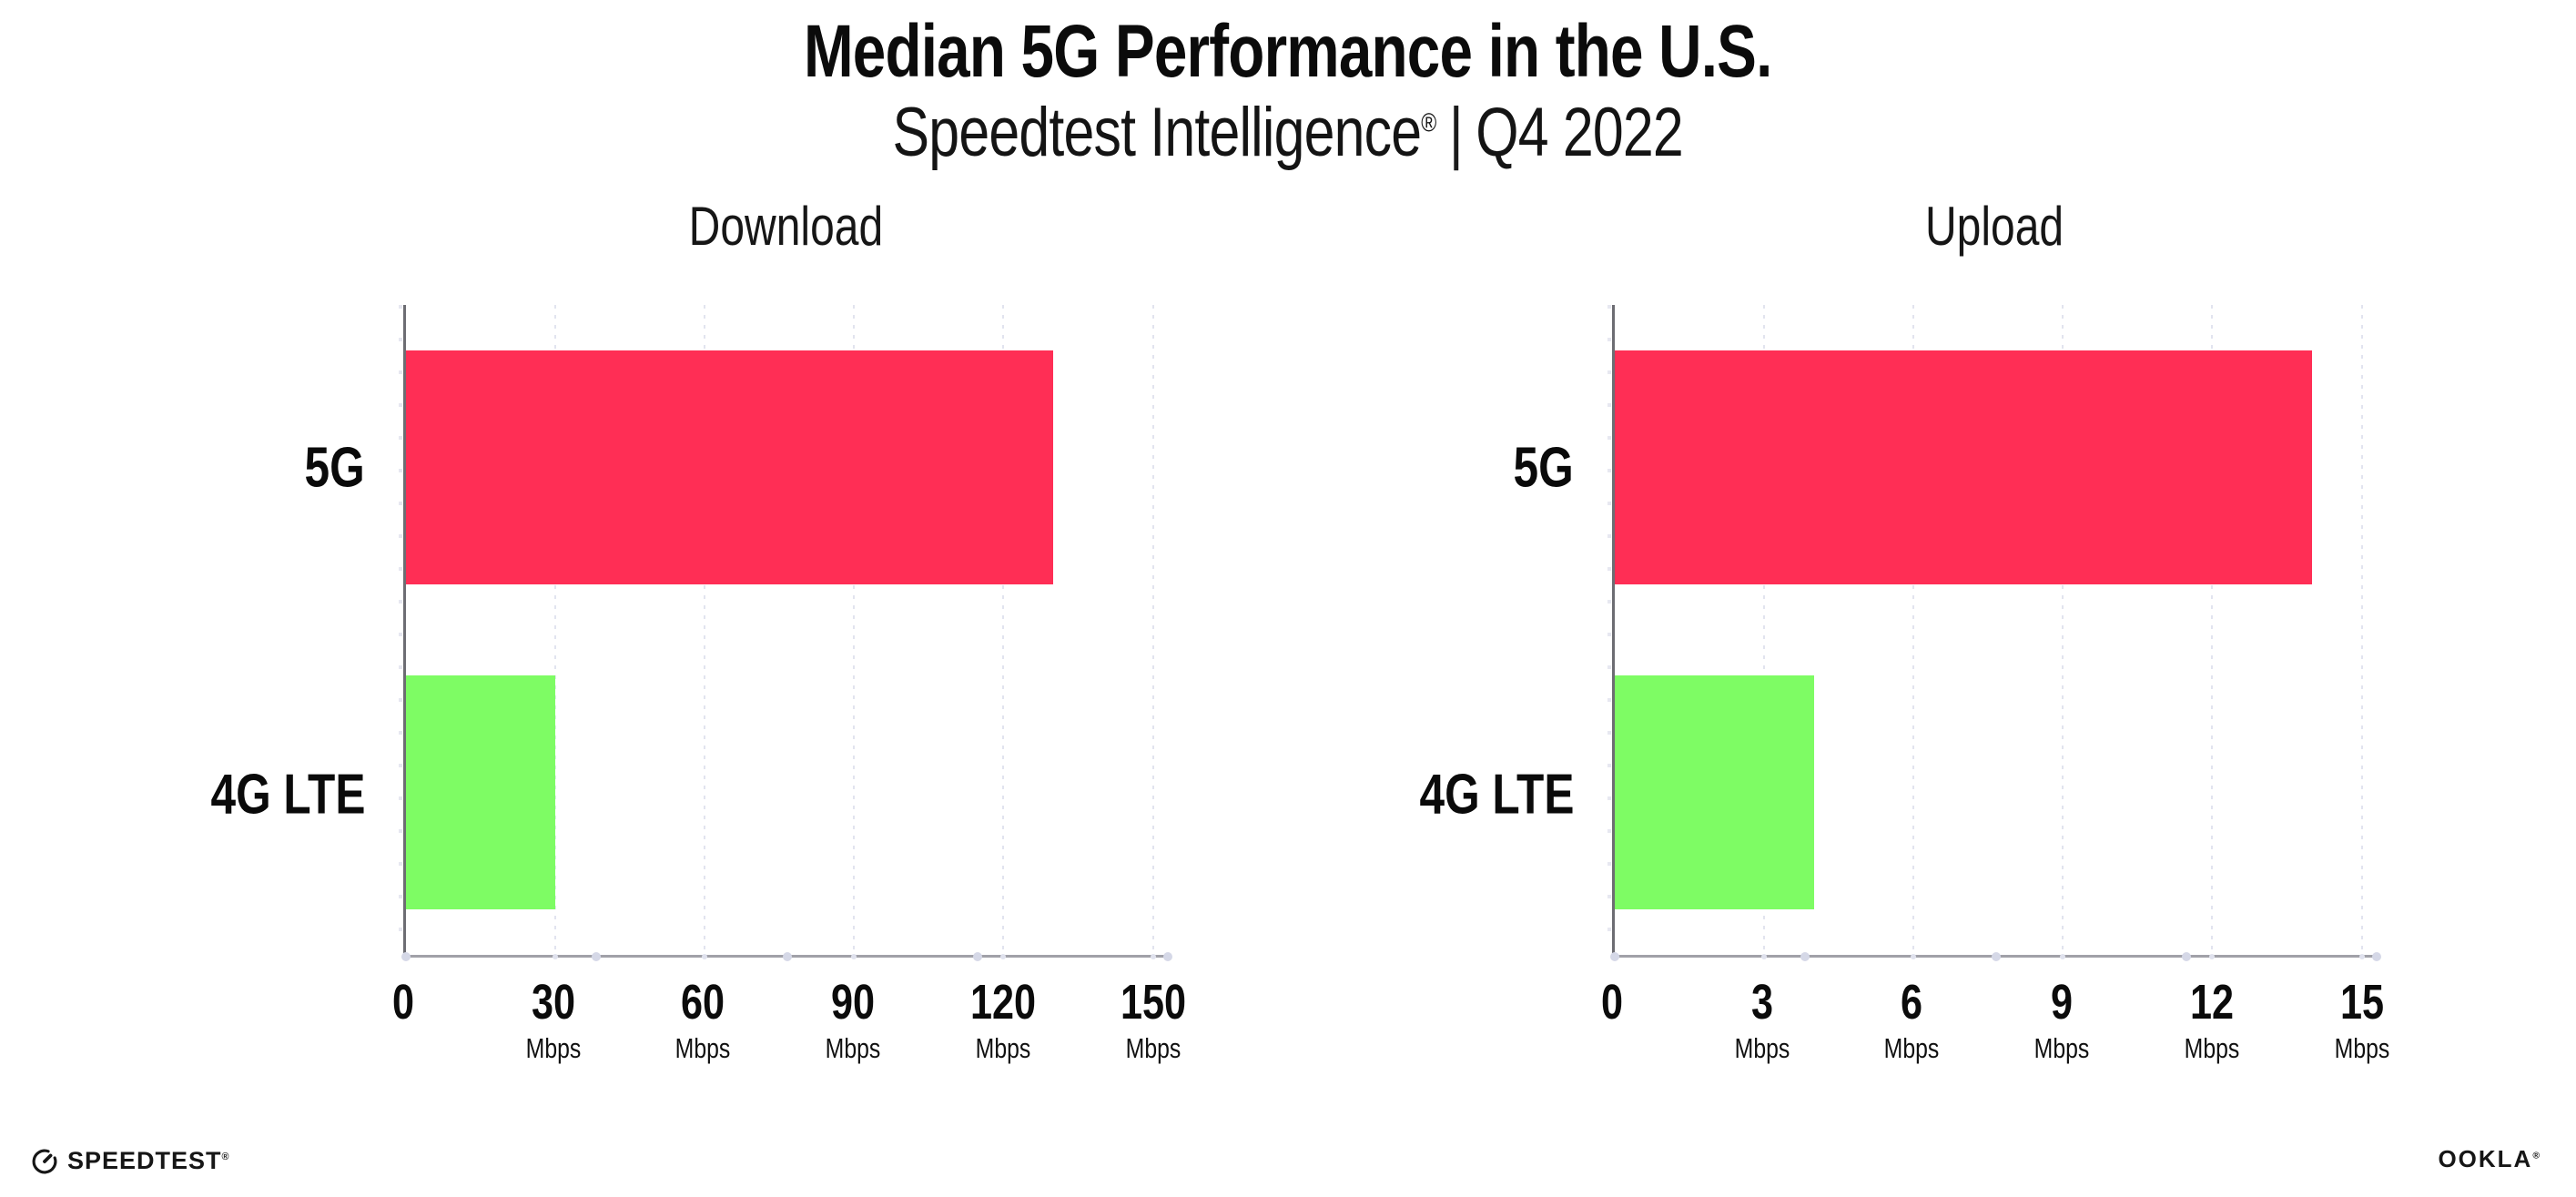 This screenshot has height=1197, width=2576. What do you see at coordinates (2211, 1002) in the screenshot?
I see `tick-value: 12` at bounding box center [2211, 1002].